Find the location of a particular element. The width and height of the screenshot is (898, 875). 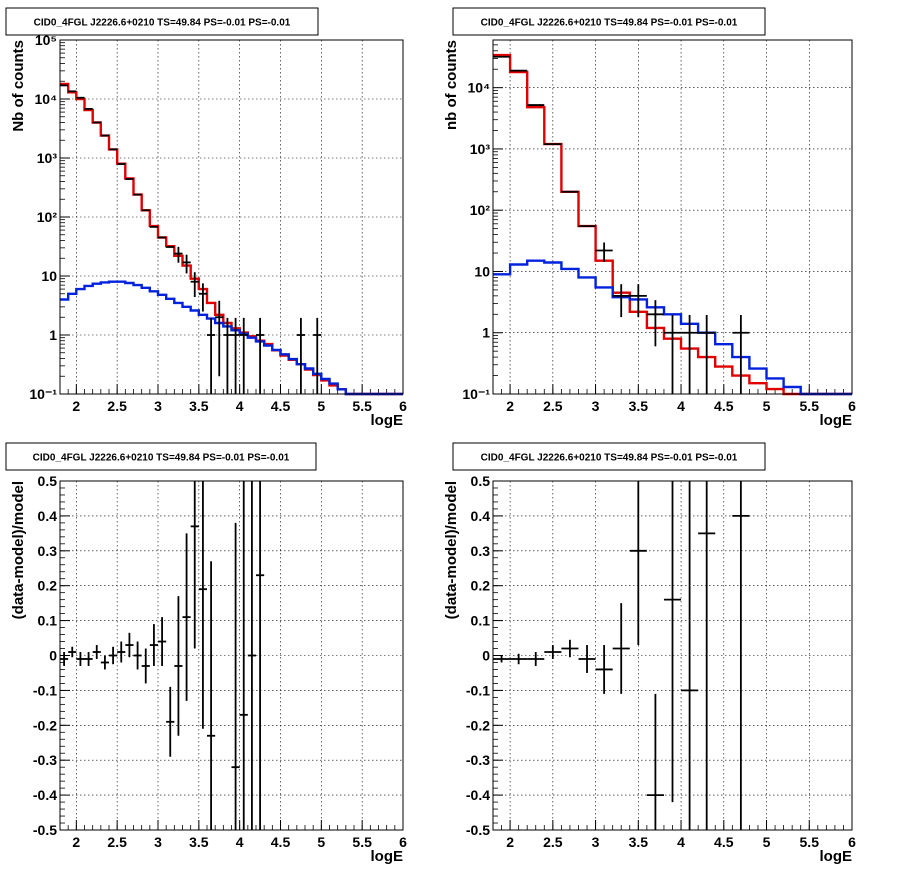

model-histogram is located at coordinates (231, 239).